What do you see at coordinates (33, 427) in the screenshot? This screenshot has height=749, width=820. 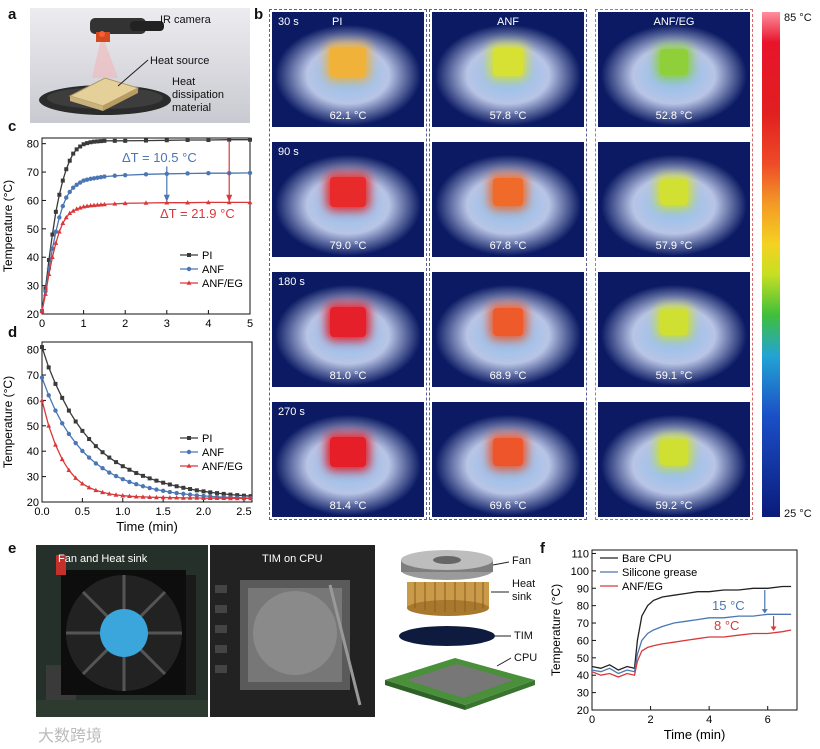 I see `y-tick-label: 50` at bounding box center [33, 427].